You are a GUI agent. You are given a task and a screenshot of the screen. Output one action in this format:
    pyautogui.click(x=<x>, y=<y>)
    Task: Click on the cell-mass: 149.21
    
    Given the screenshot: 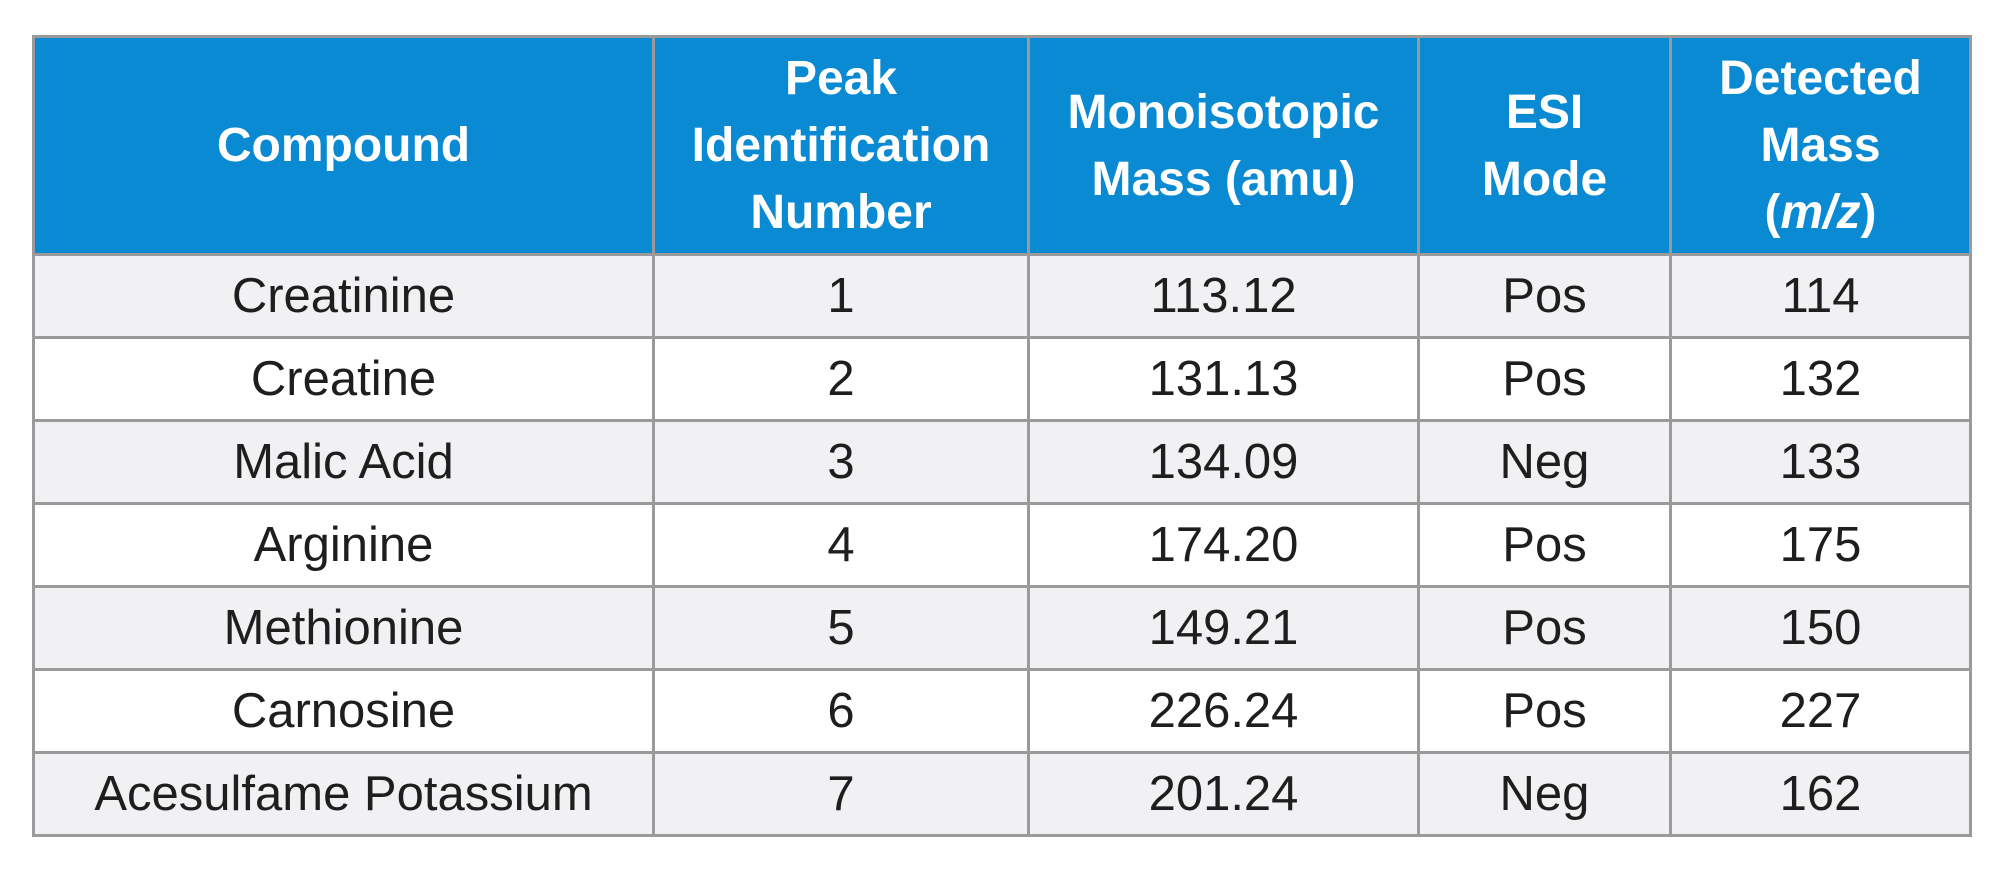 What is the action you would take?
    pyautogui.click(x=1223, y=628)
    